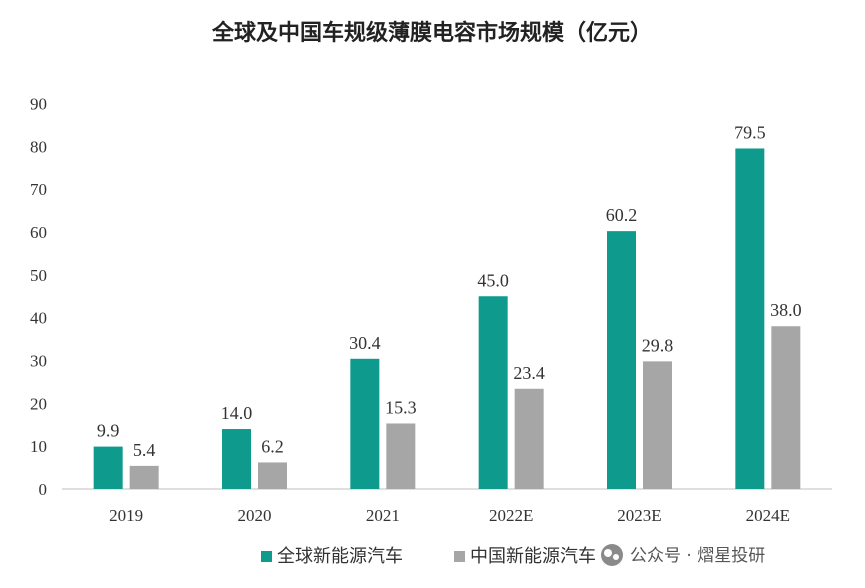  Describe the element at coordinates (511, 515) in the screenshot. I see `x-tick-label: 2022E` at that location.